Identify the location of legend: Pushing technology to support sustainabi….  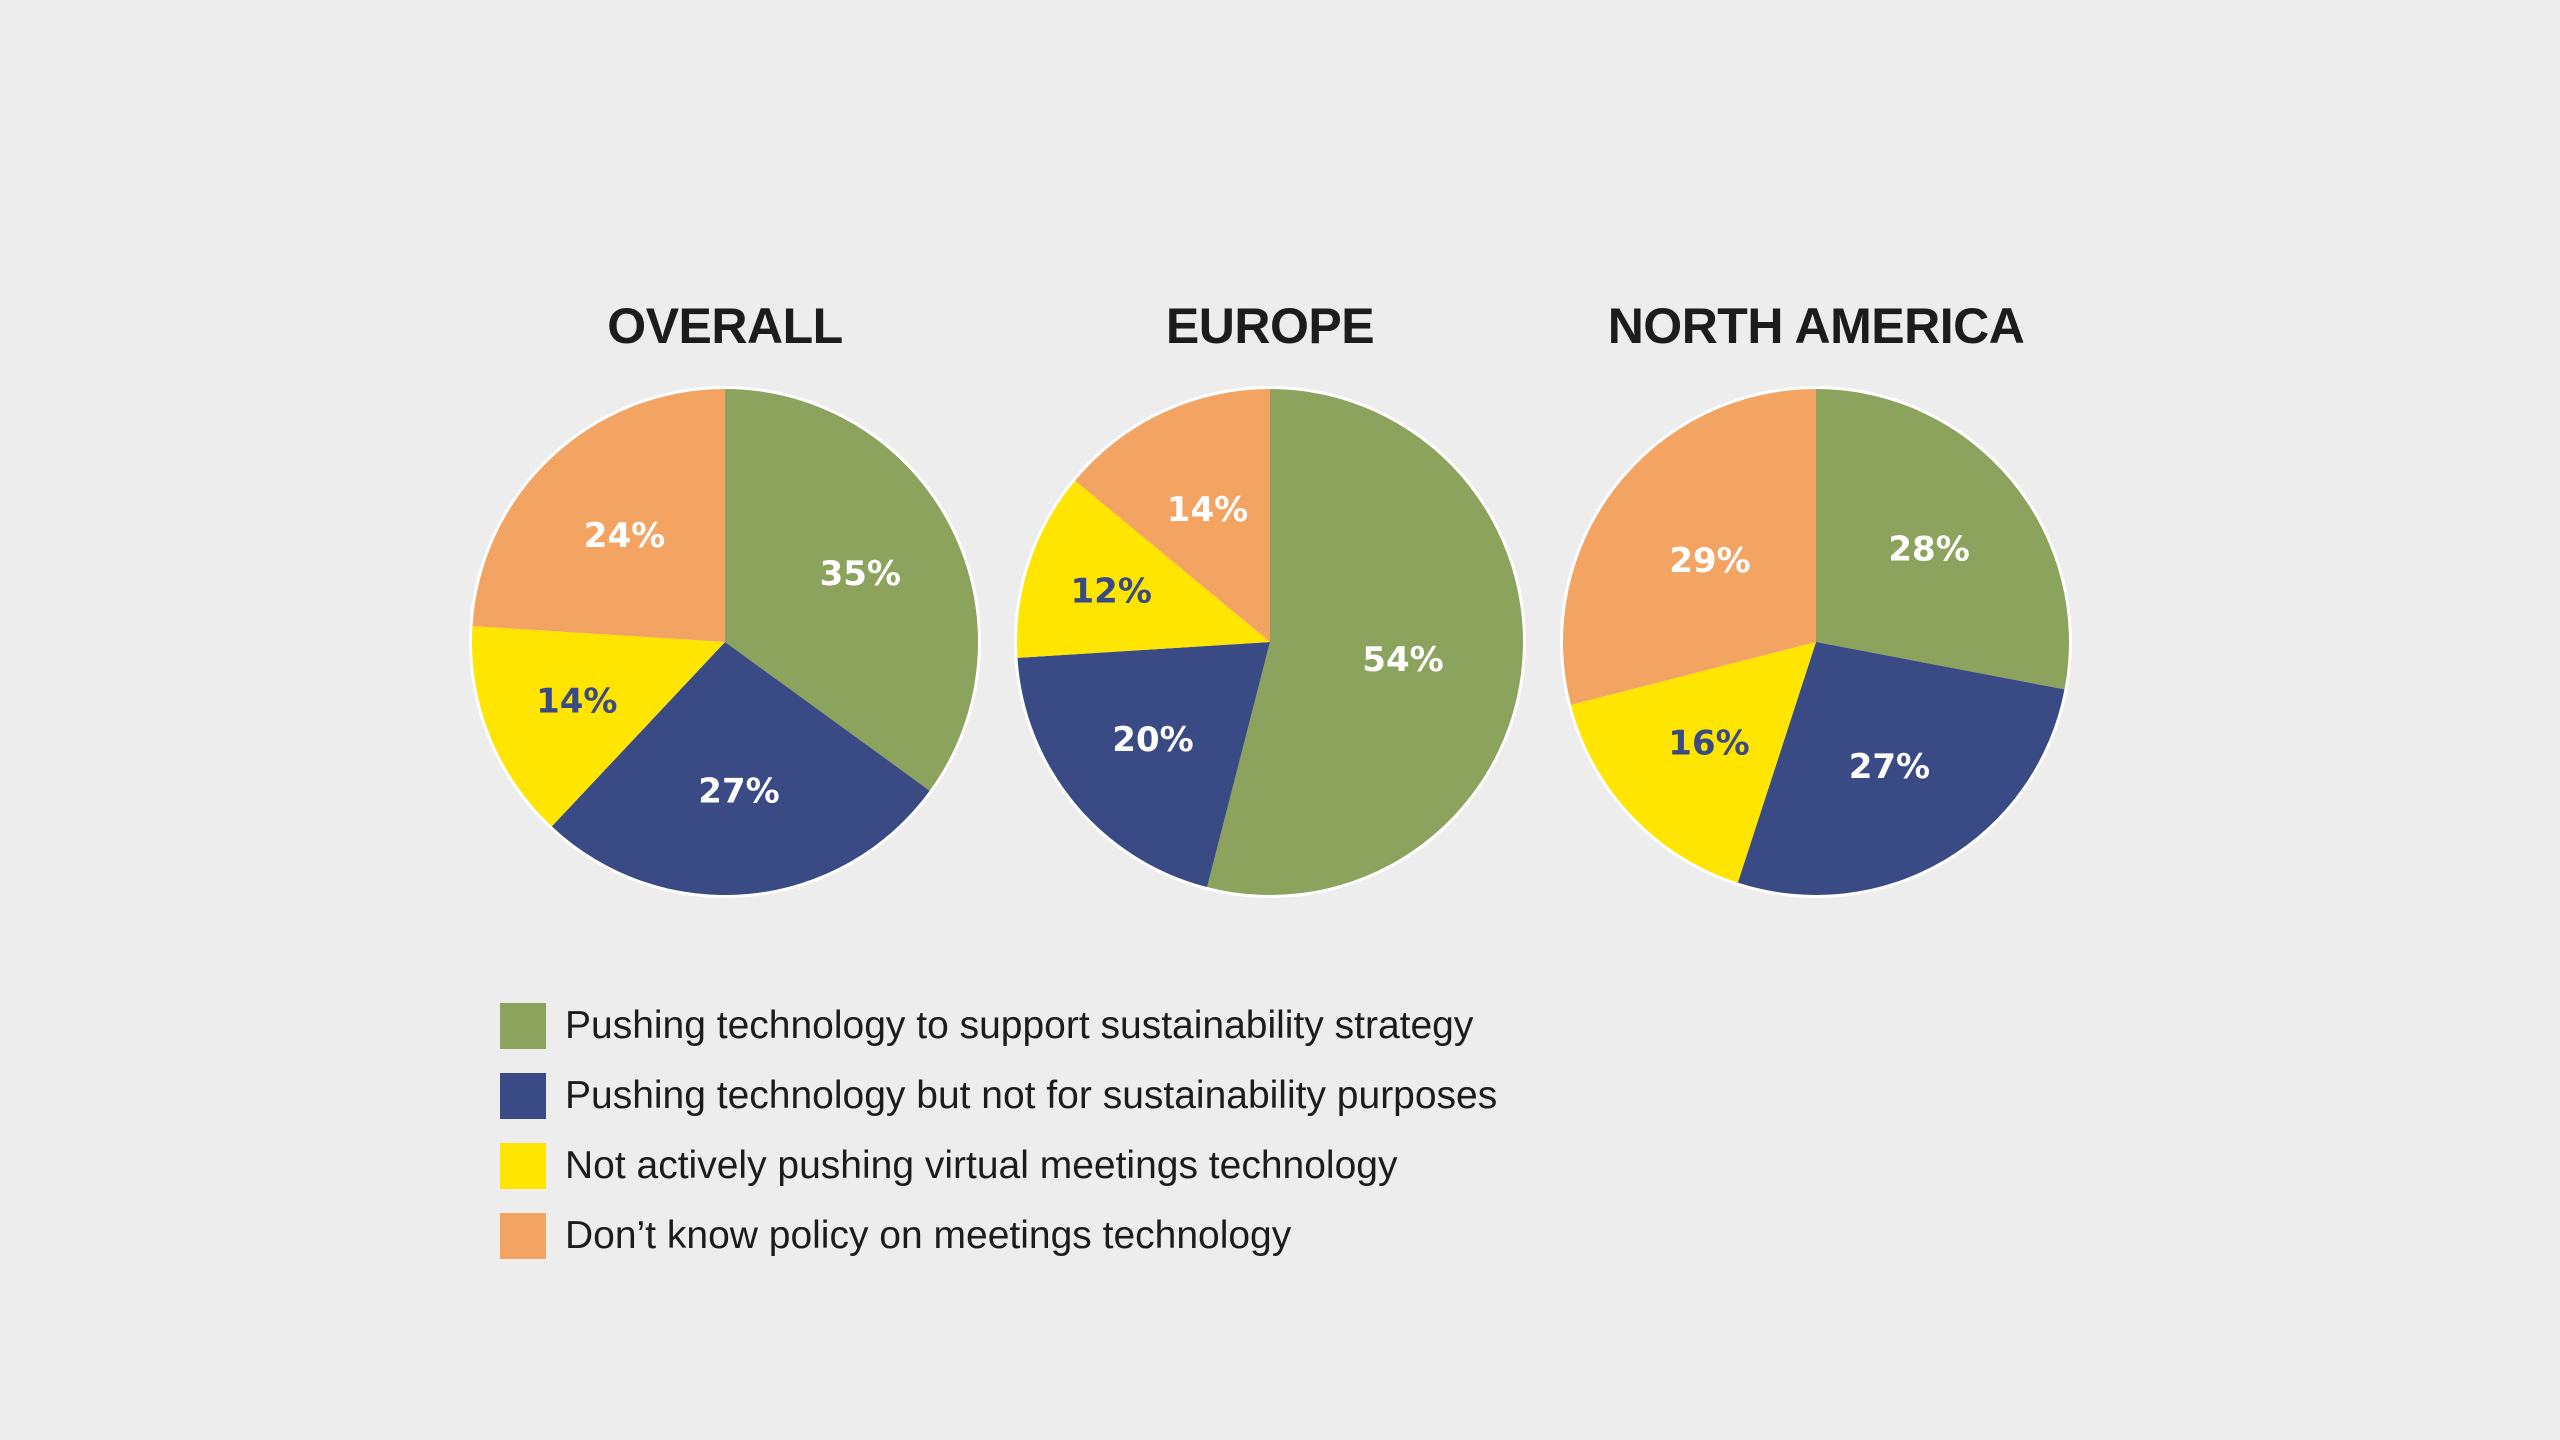
(998, 1143).